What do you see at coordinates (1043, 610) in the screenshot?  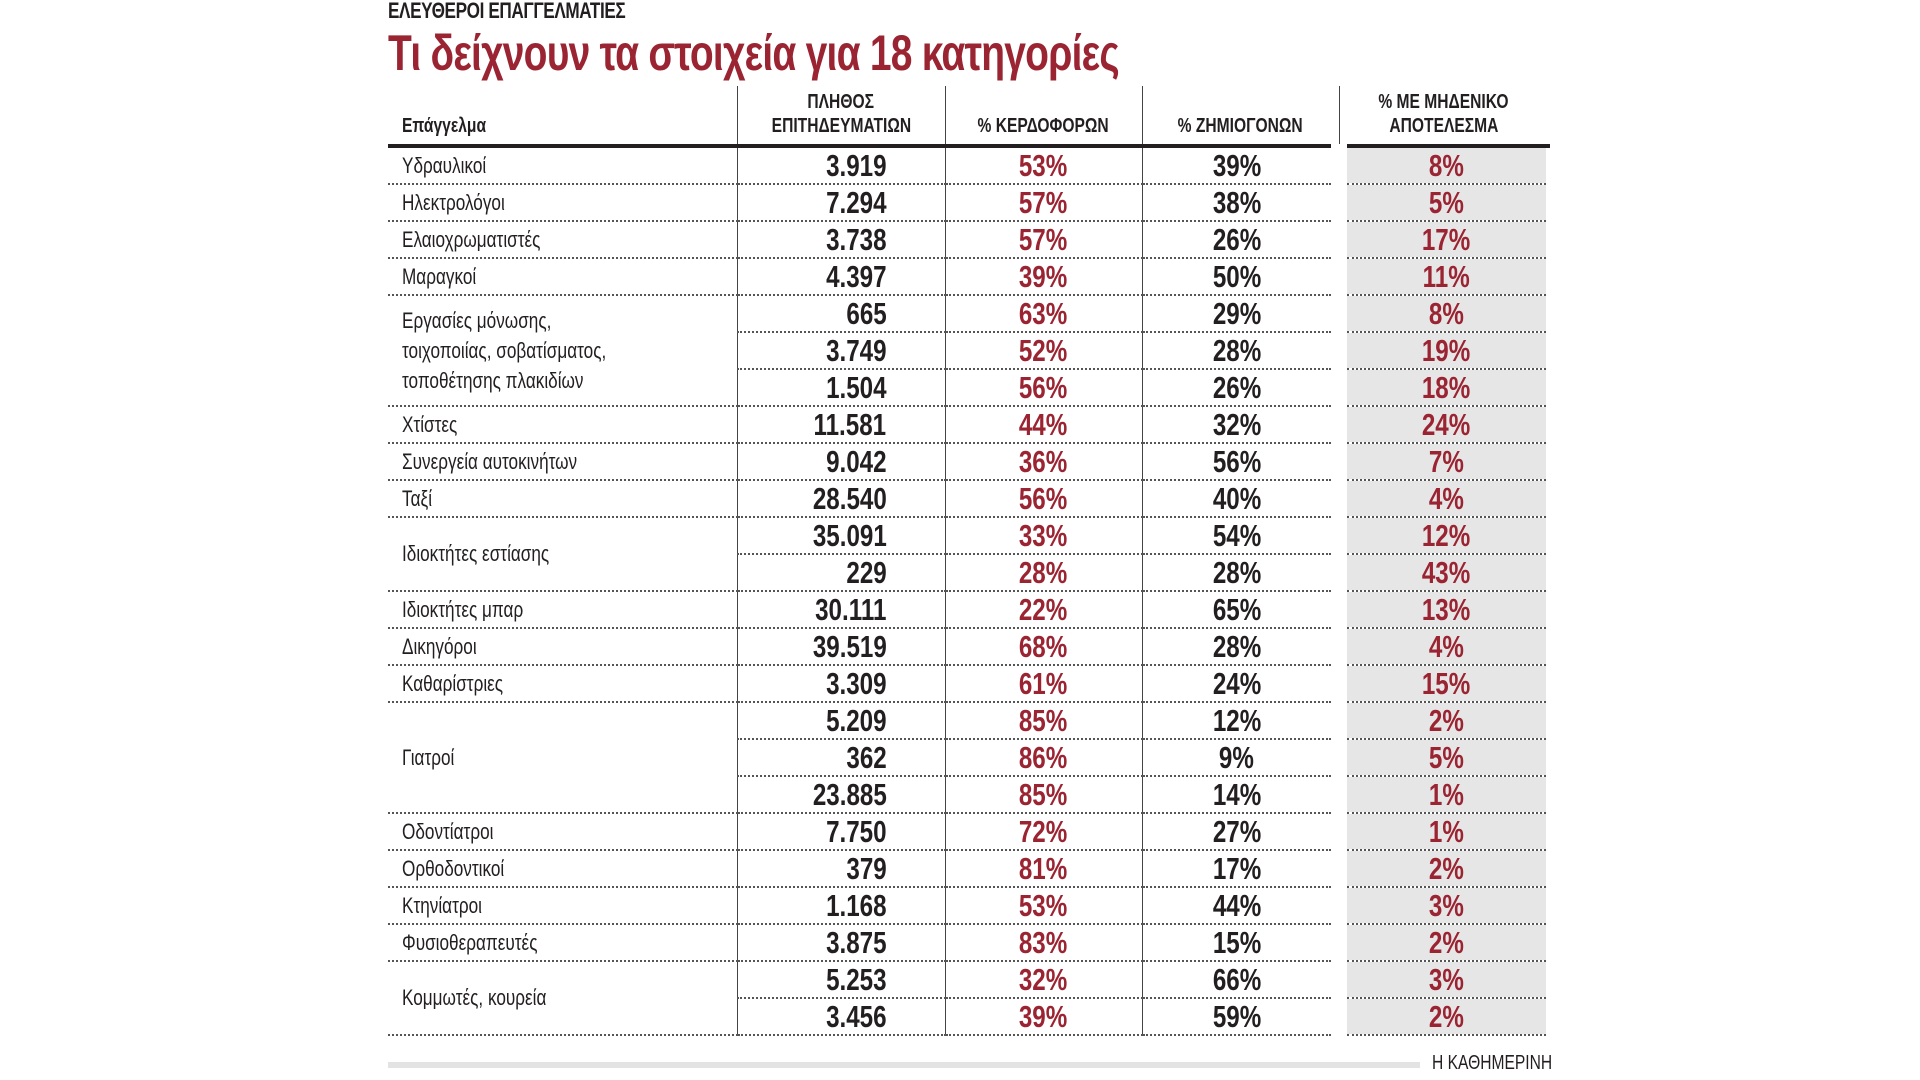 I see `profit-cell: 22%` at bounding box center [1043, 610].